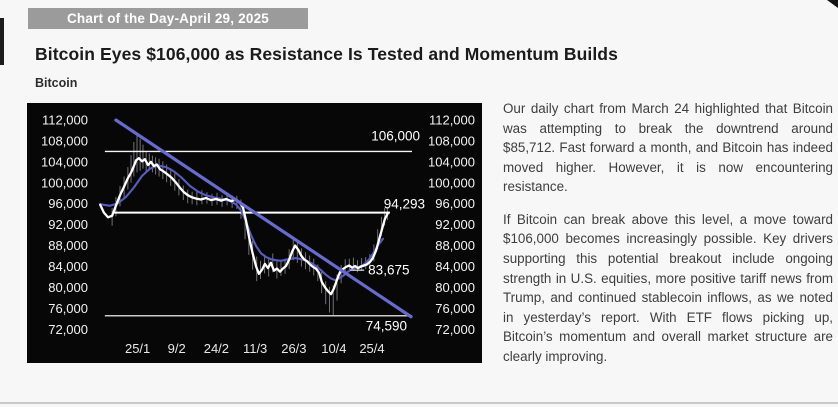  What do you see at coordinates (56, 83) in the screenshot?
I see `chart-title: Bitcoin` at bounding box center [56, 83].